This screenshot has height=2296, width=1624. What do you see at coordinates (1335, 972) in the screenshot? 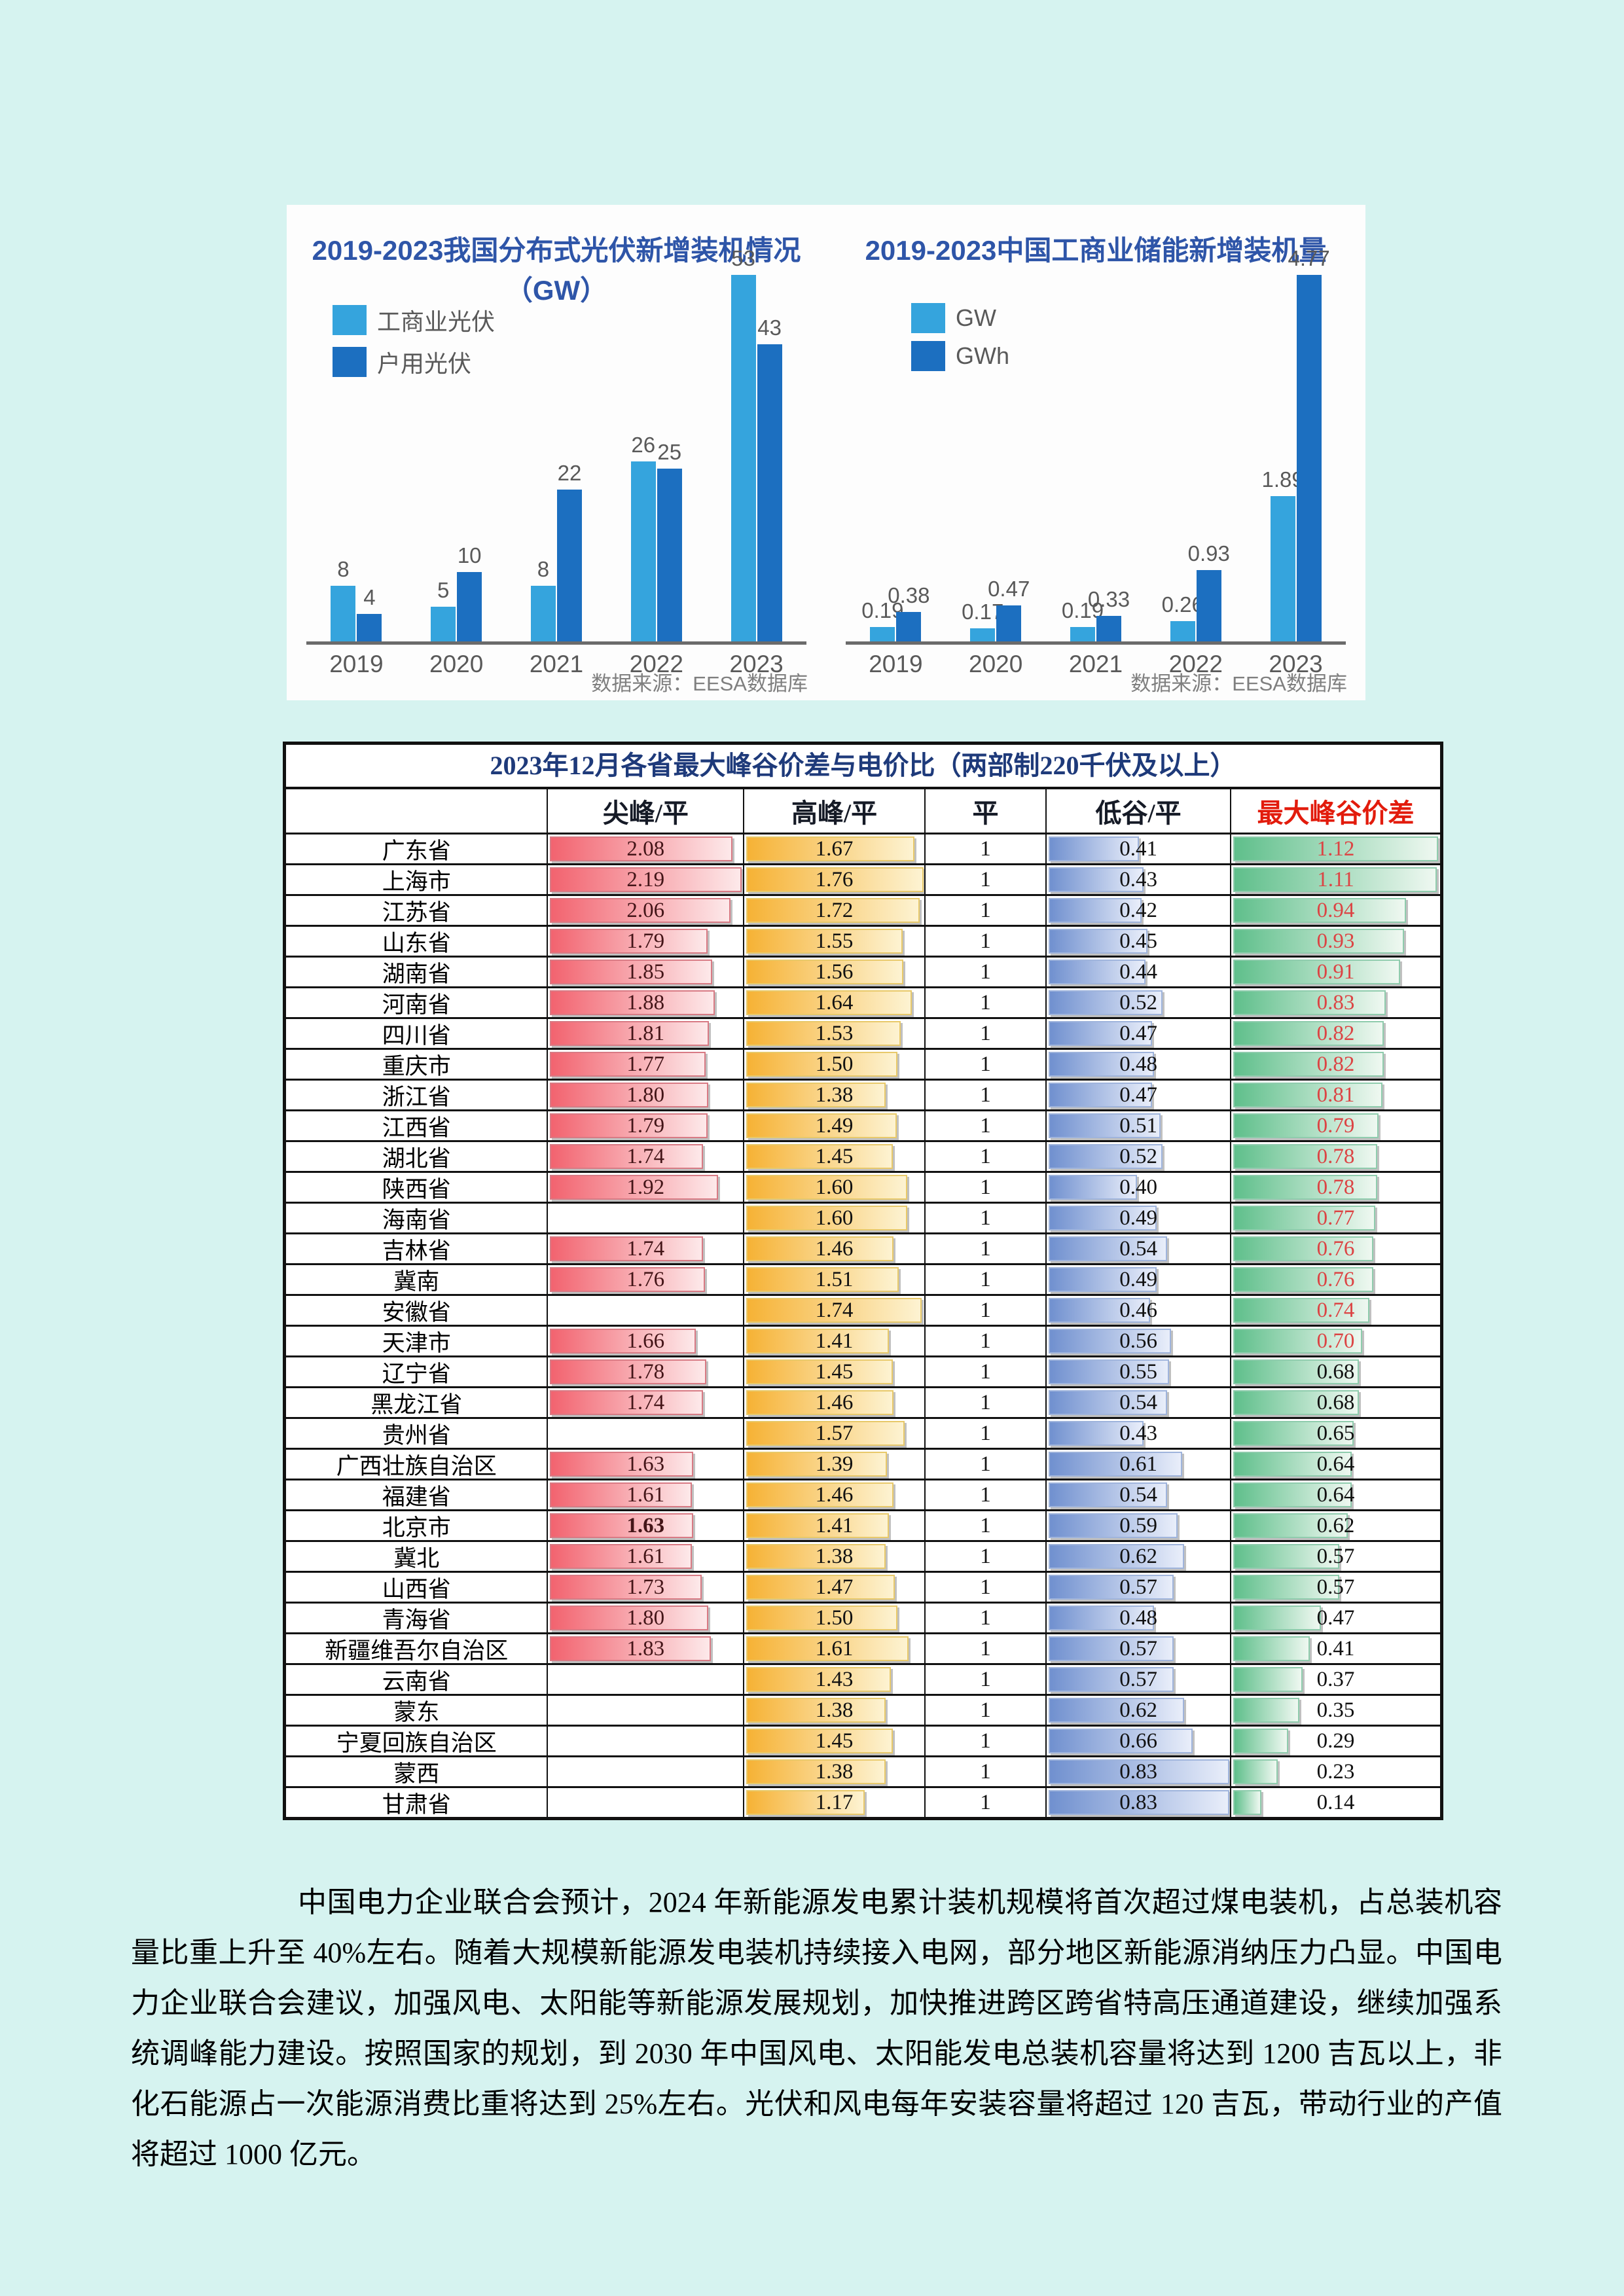
I see `cell-value: 0.91` at bounding box center [1335, 972].